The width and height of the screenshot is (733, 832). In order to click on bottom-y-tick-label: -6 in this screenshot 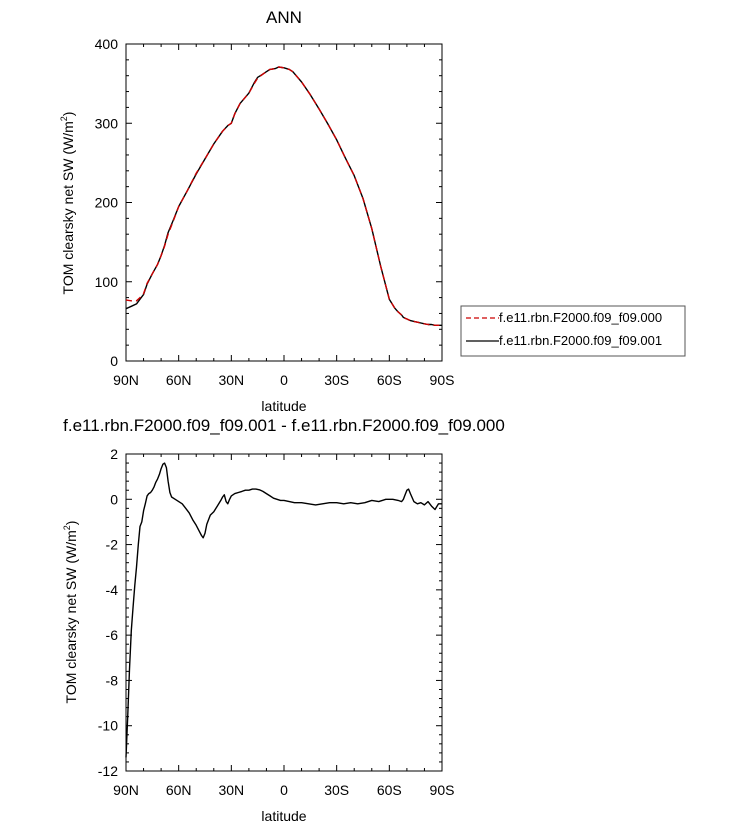, I will do `click(112, 635)`.